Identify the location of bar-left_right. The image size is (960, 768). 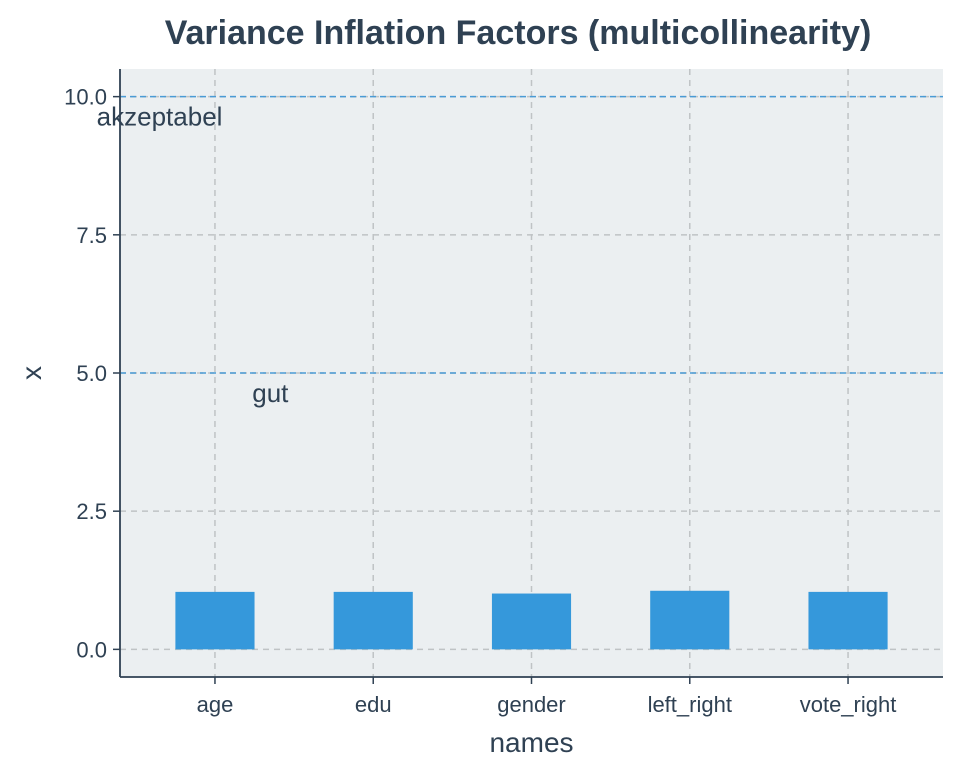
(690, 620).